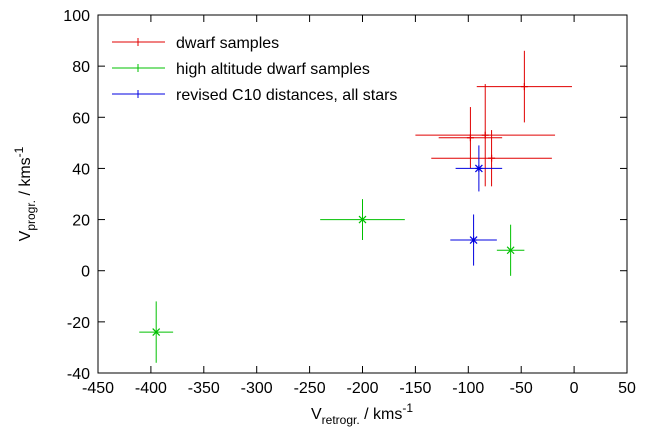 The image size is (652, 431). Describe the element at coordinates (25, 178) in the screenshot. I see `y-label-rest: / kms` at that location.